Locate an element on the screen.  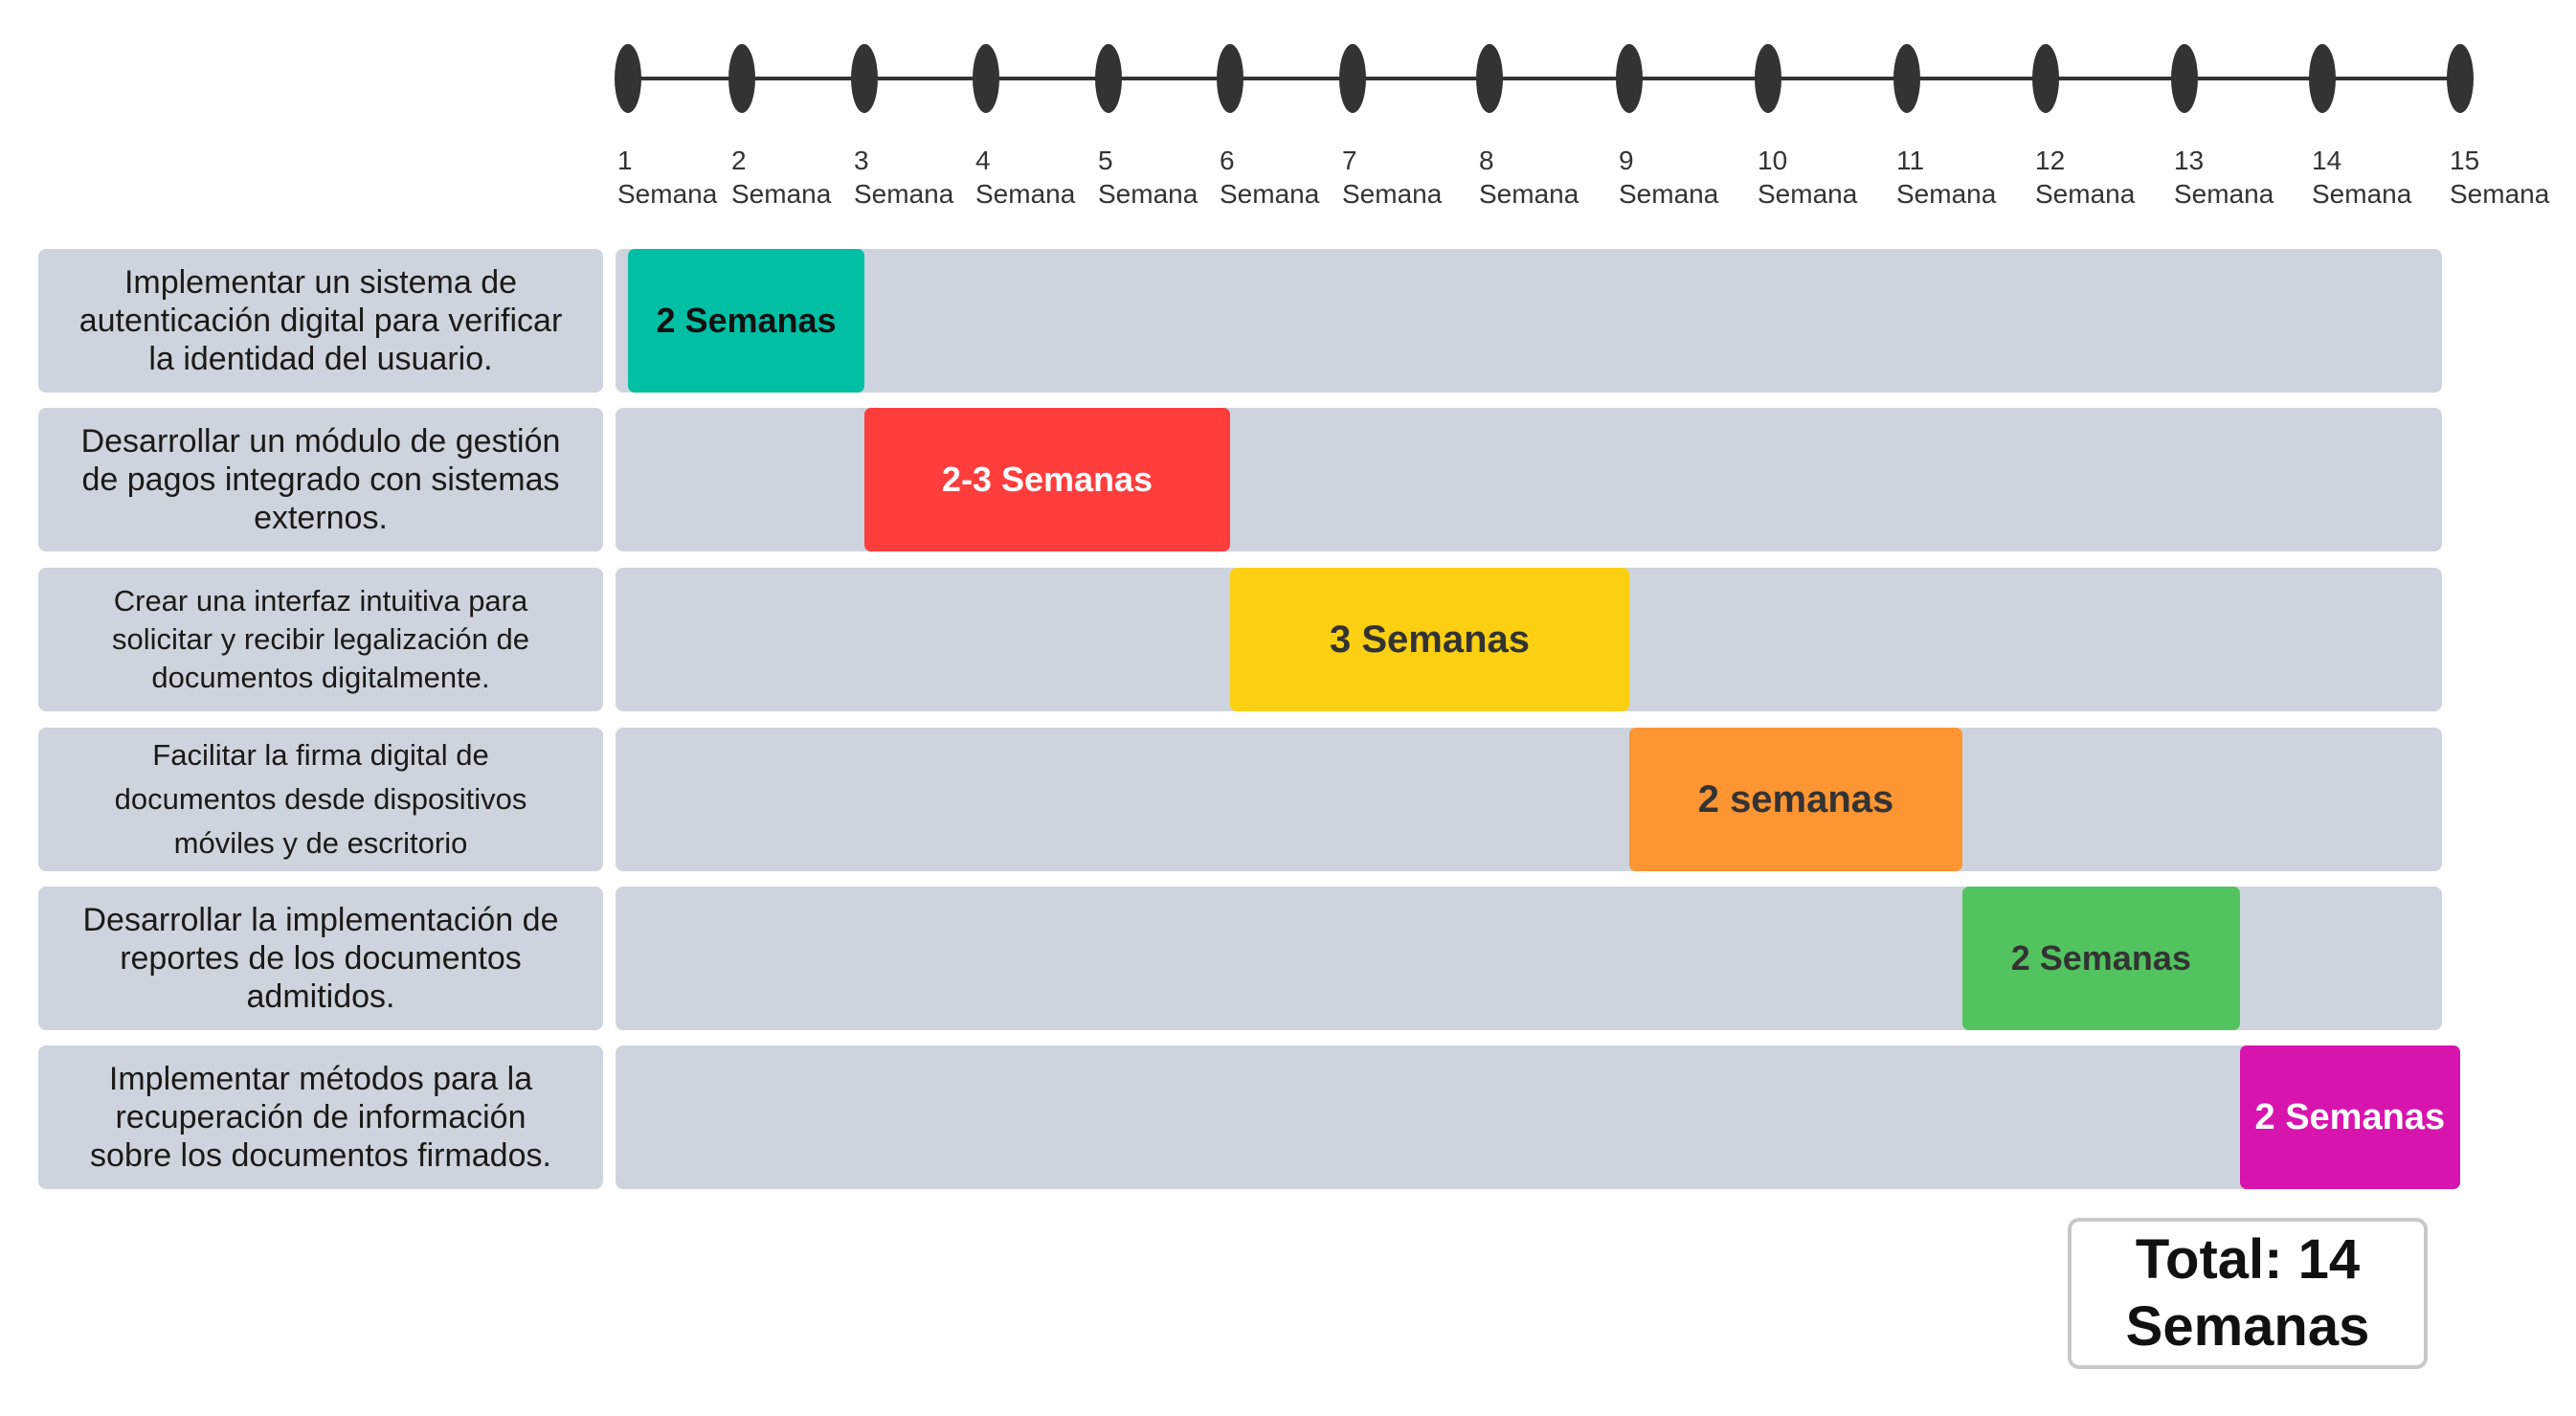
task-label-line: de pagos integrado con sistemas is located at coordinates (320, 479).